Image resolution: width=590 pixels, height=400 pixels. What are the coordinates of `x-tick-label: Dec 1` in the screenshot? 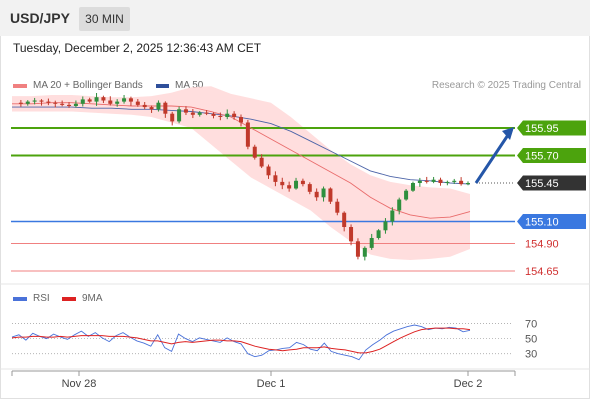 It's located at (271, 384).